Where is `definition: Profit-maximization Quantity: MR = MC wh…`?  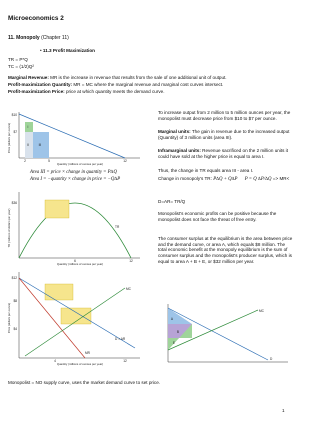 definition: Profit-maximization Quantity: MR = MC wh… is located at coordinates (152, 85).